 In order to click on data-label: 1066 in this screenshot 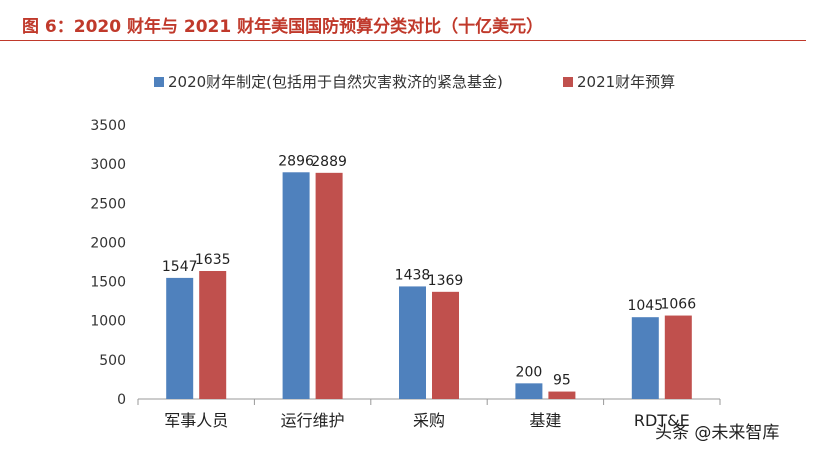, I will do `click(678, 305)`.